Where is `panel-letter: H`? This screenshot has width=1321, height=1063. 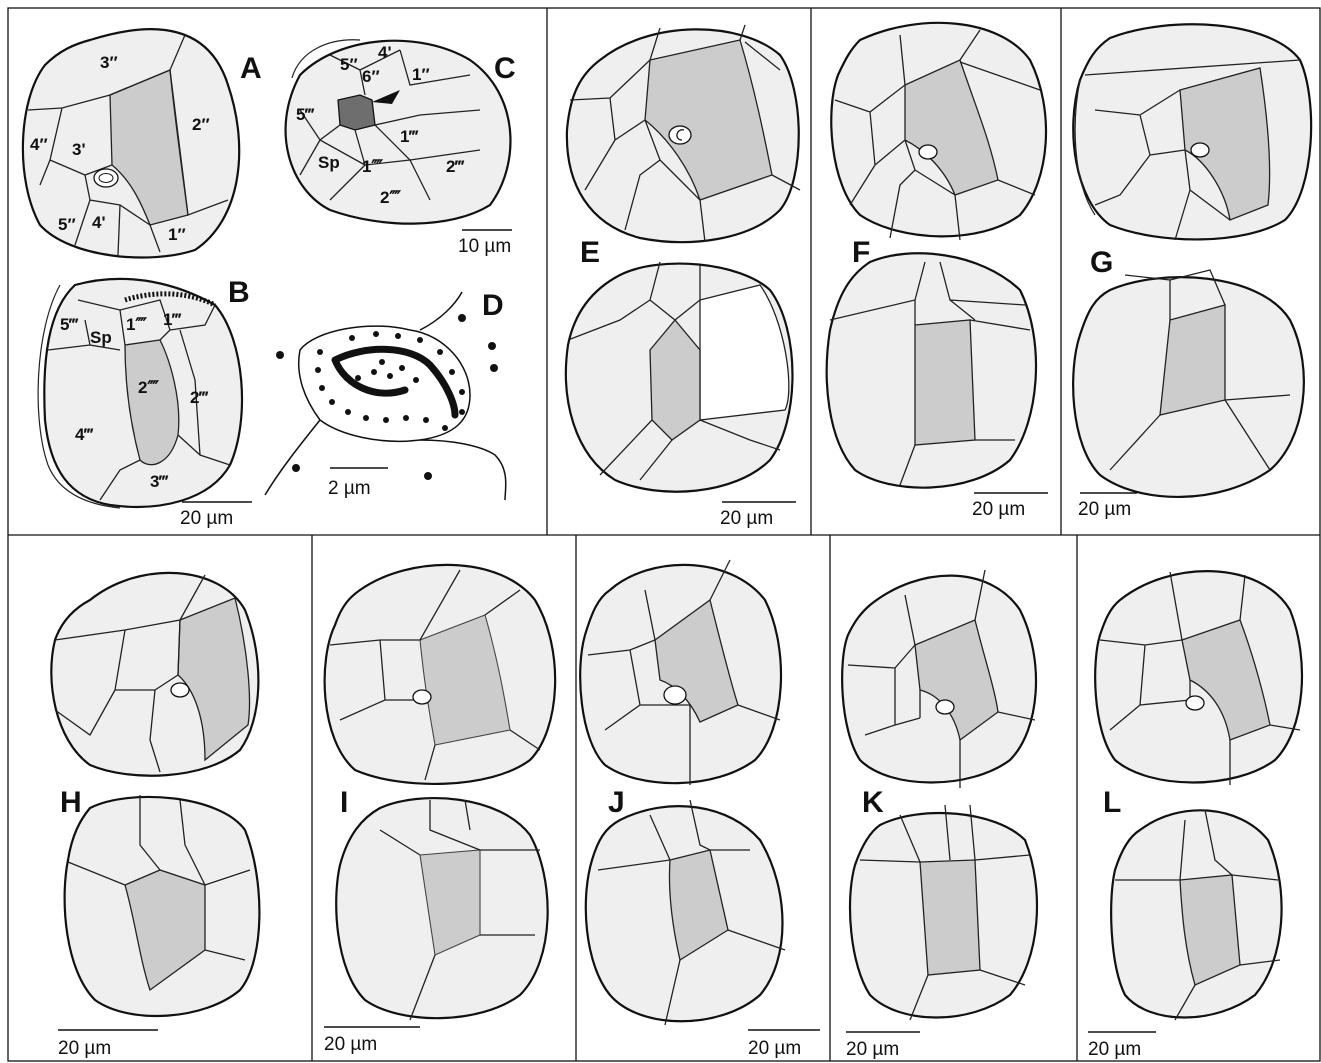
panel-letter: H is located at coordinates (71, 802).